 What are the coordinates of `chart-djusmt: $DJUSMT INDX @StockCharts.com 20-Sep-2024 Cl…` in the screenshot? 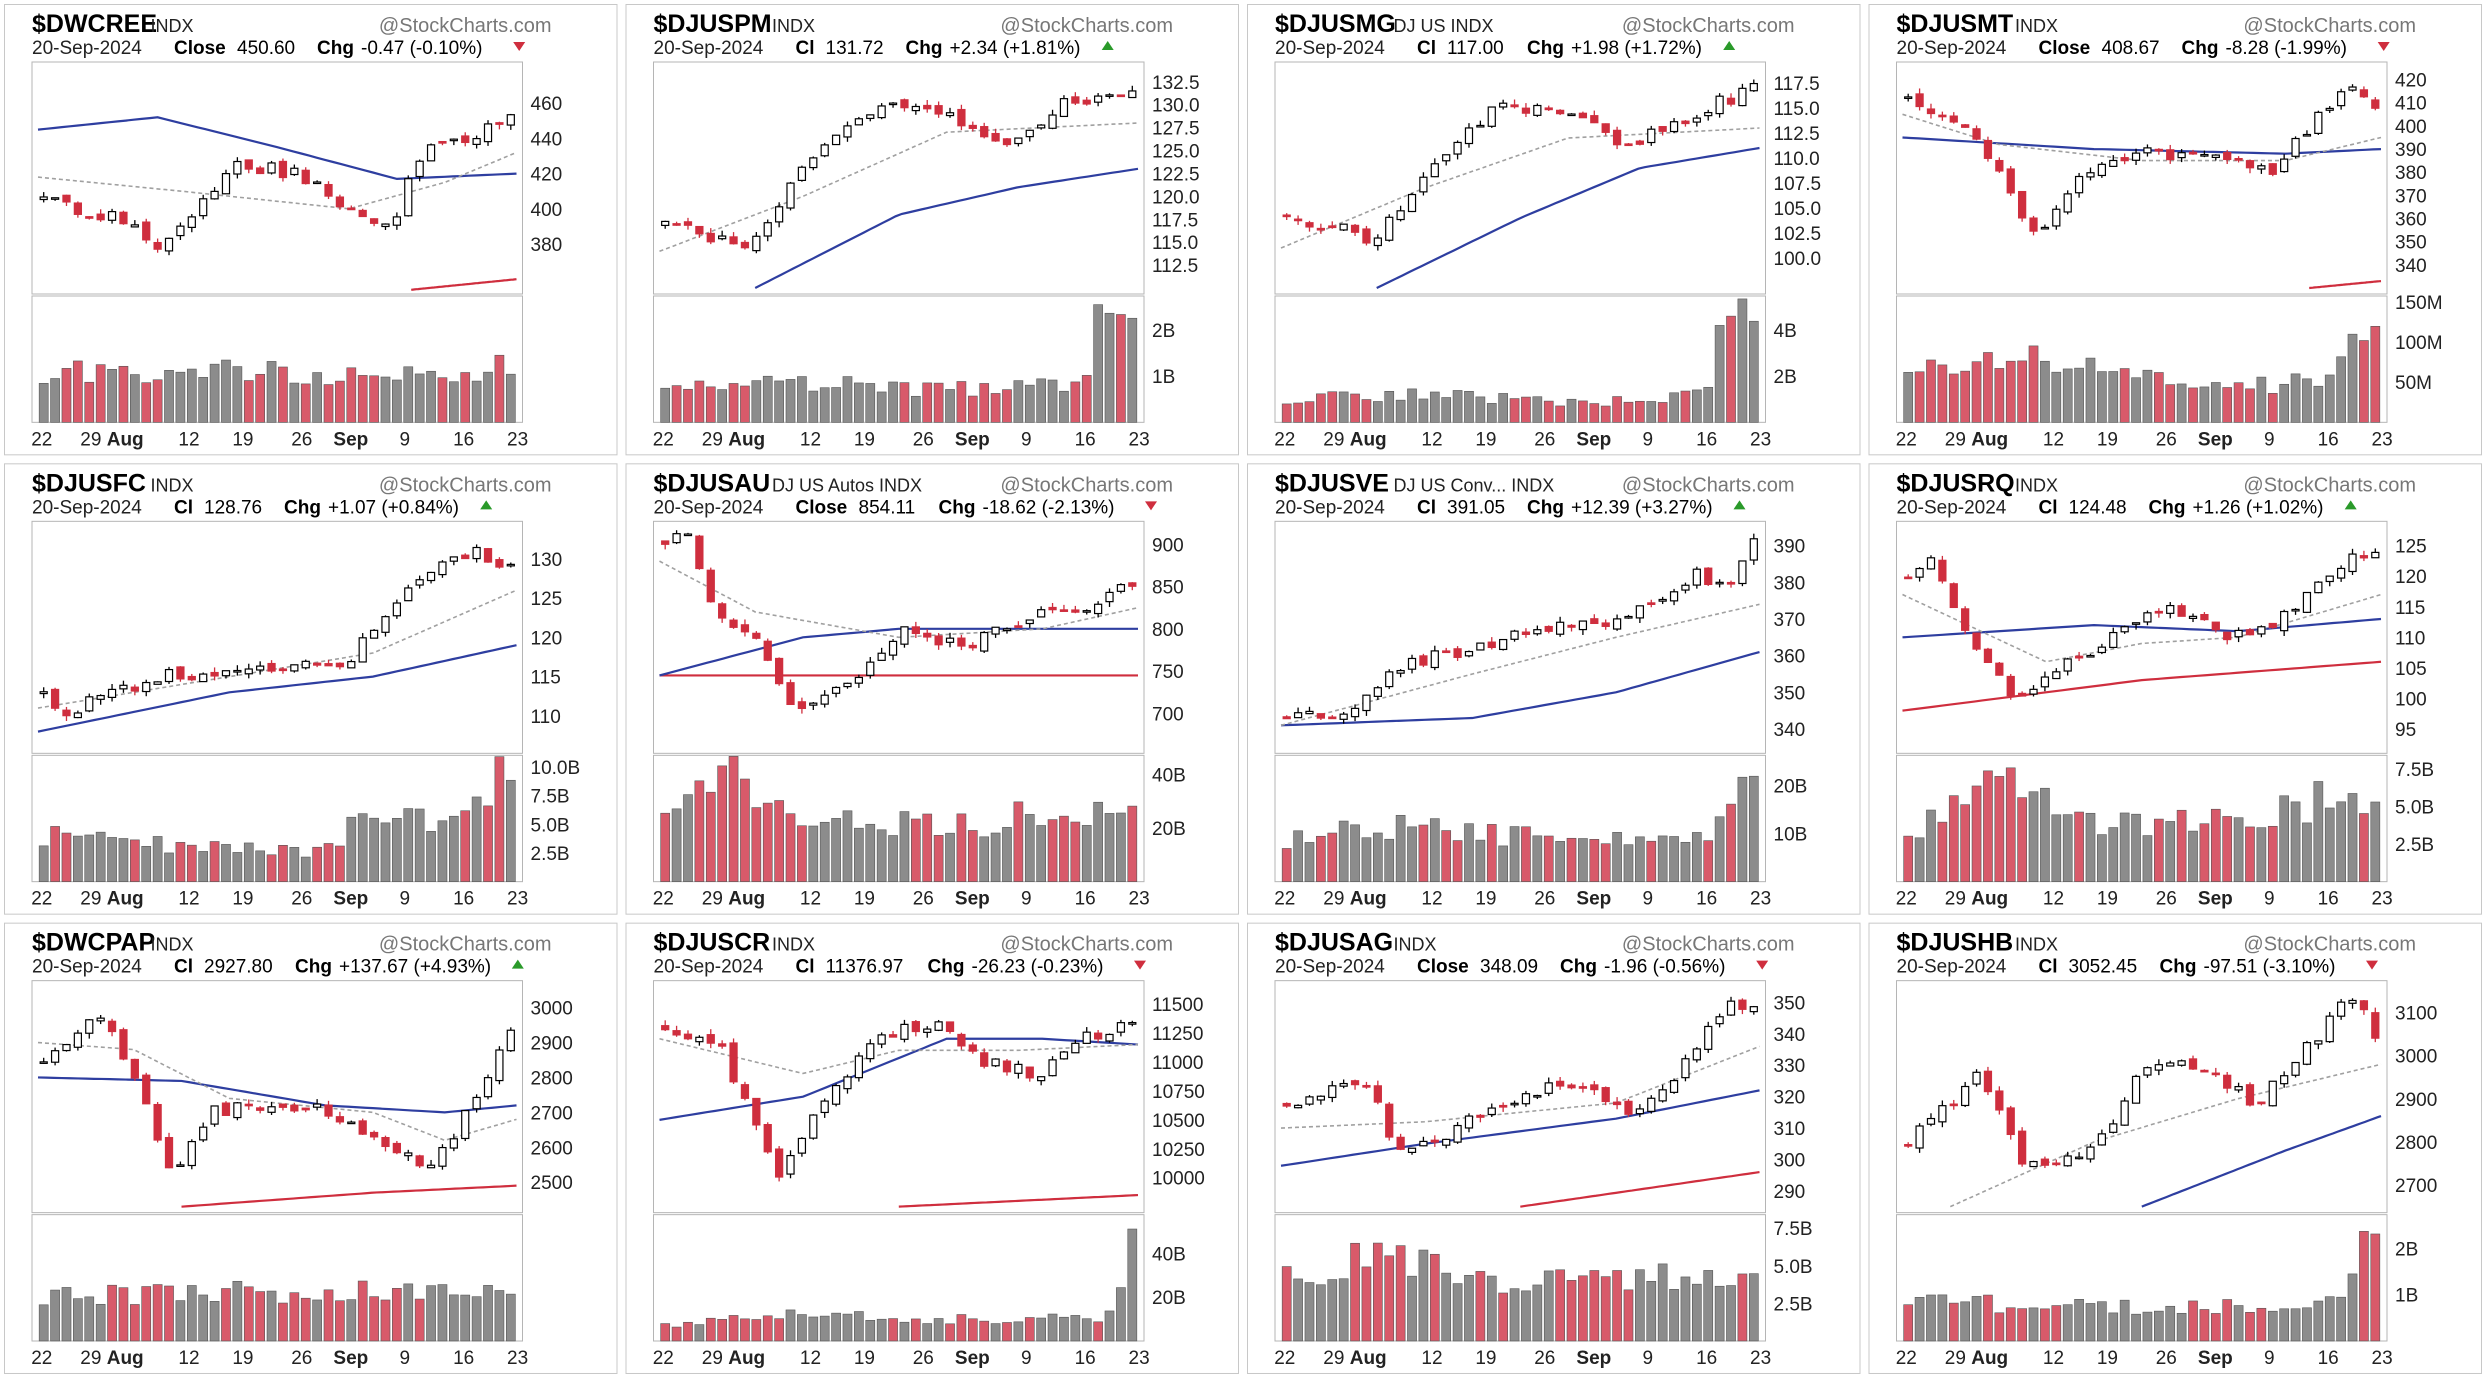 It's located at (2175, 230).